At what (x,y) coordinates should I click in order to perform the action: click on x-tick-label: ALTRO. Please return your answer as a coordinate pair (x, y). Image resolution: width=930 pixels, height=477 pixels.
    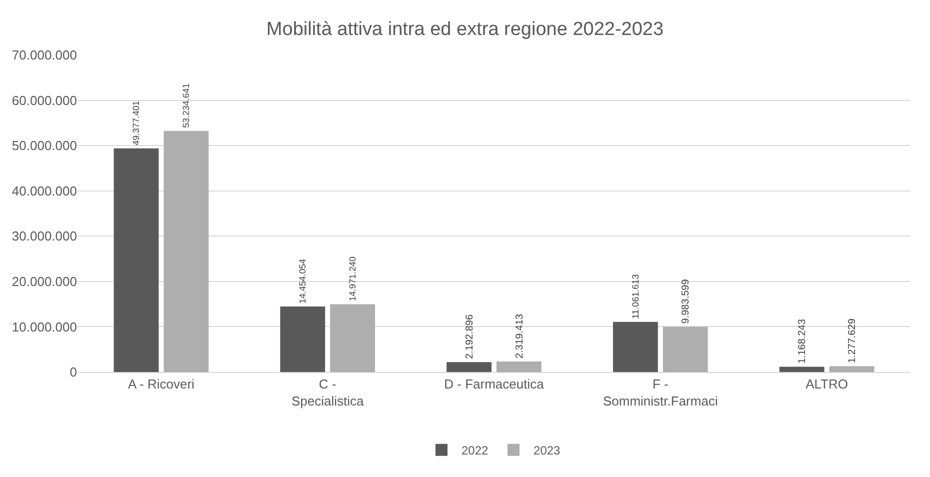
    Looking at the image, I should click on (827, 384).